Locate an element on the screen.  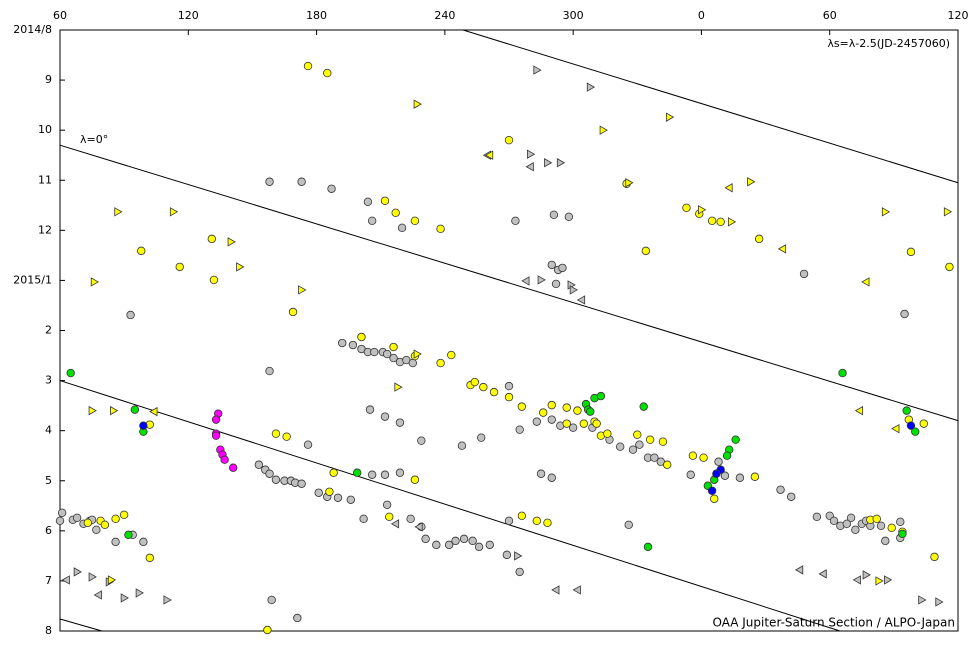
reference-line is located at coordinates (81, 625).